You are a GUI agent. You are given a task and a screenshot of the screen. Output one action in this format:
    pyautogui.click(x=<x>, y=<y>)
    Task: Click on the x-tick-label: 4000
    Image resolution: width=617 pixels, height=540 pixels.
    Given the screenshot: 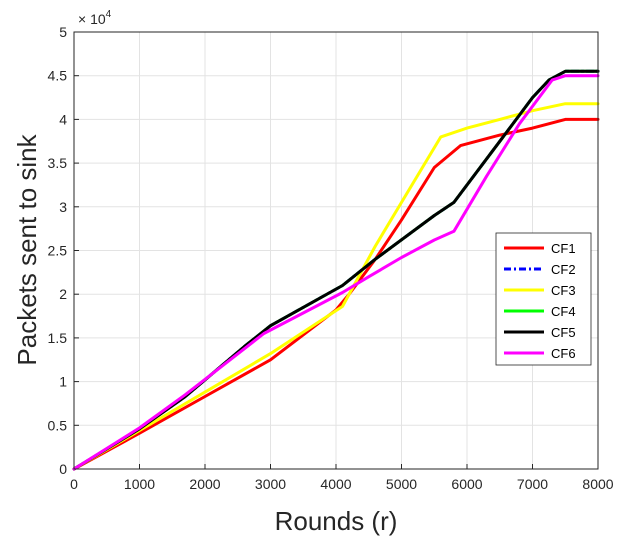 What is the action you would take?
    pyautogui.click(x=335, y=484)
    